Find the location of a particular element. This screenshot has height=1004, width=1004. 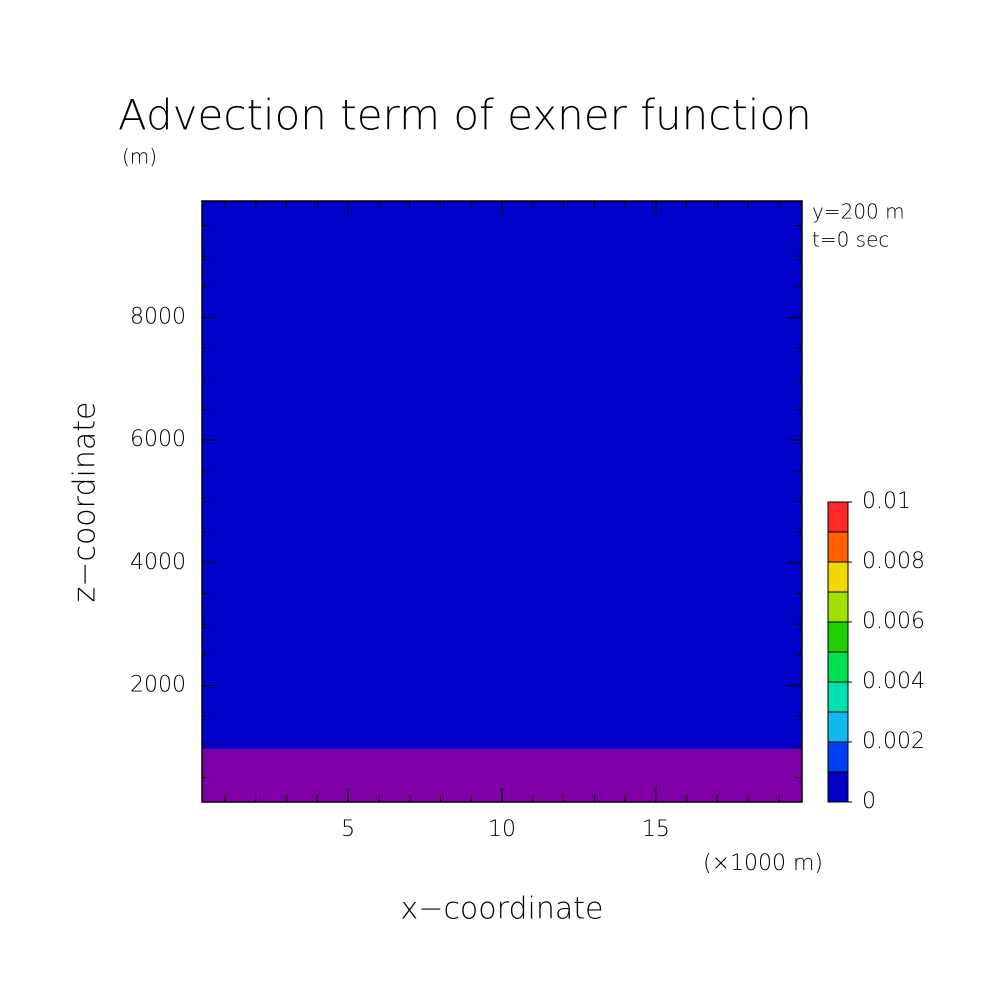

x-tick-label: 5 is located at coordinates (348, 829).